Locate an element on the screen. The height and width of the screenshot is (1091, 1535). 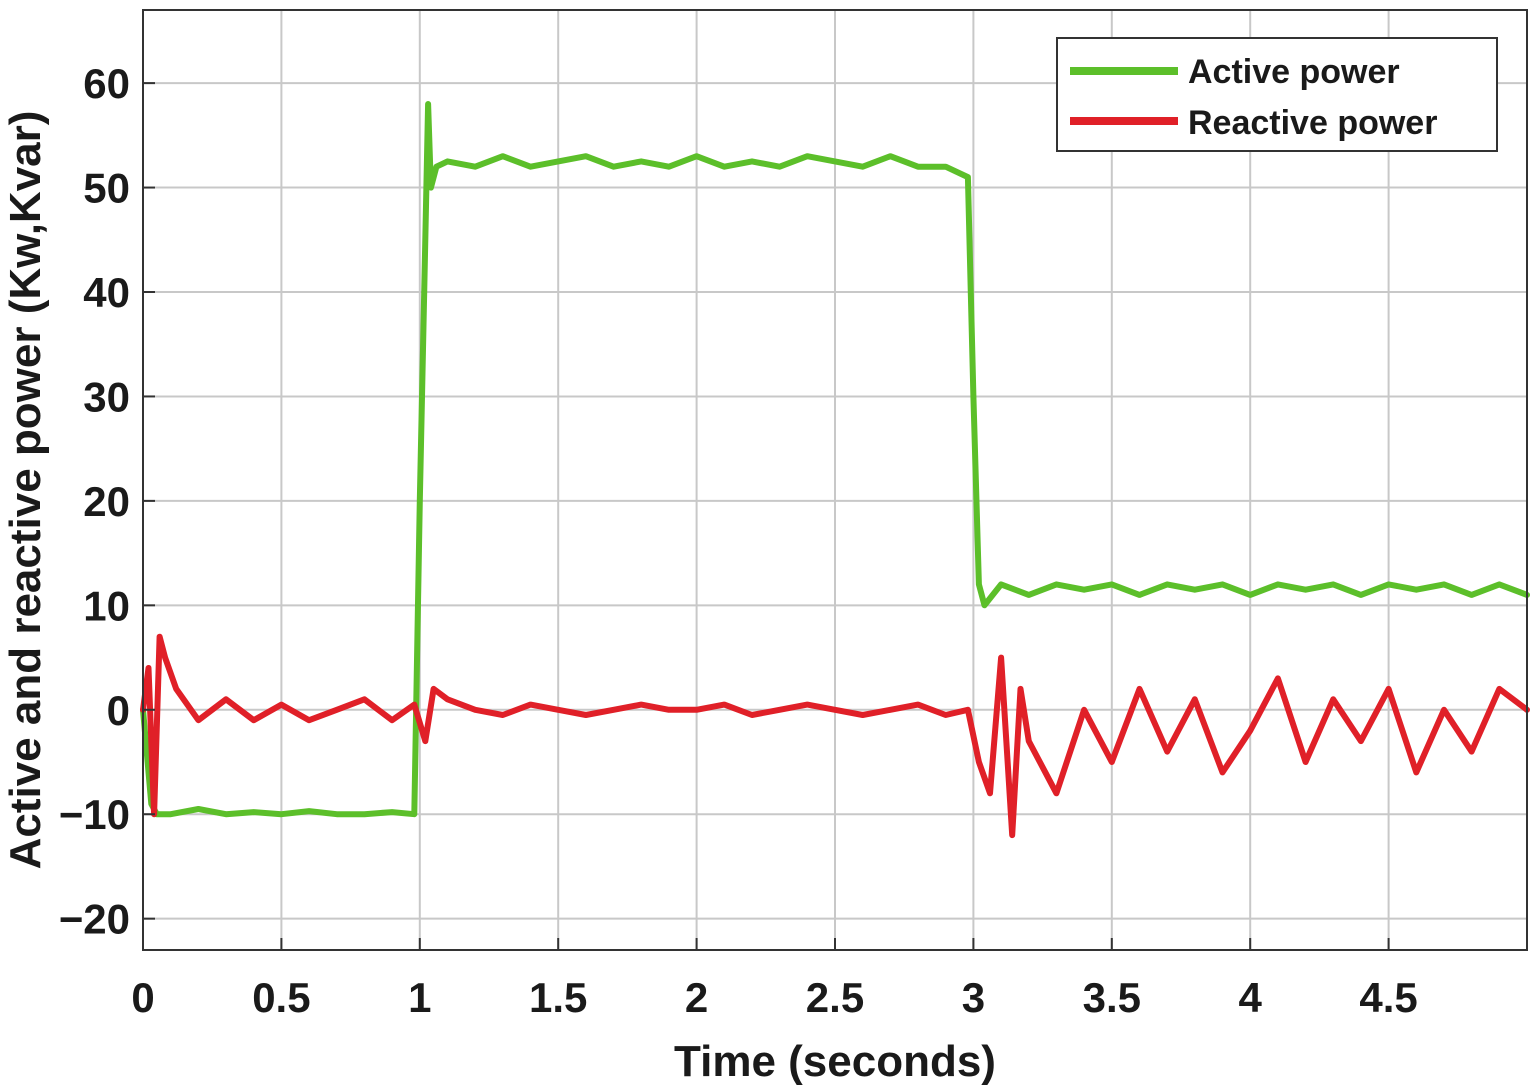
y-tick-label: −10 is located at coordinates (94, 814).